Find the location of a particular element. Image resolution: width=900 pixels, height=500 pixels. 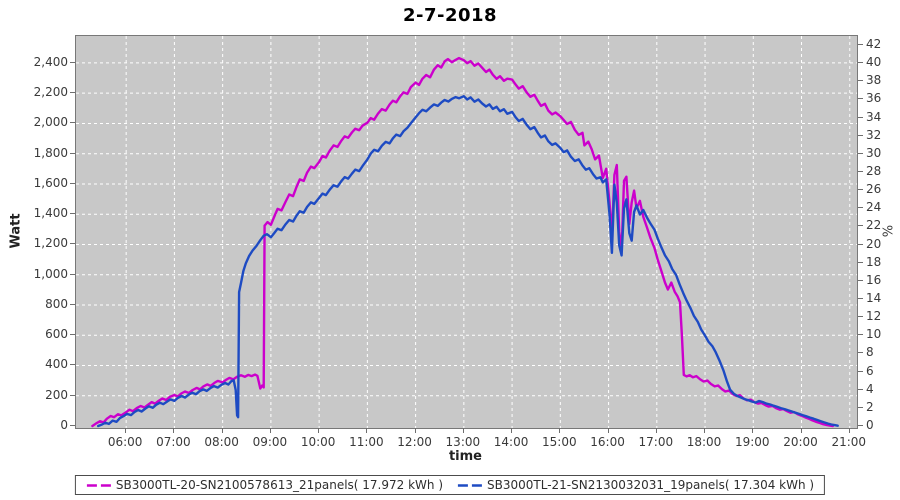

y-axis-left-tick-label: 1,800 is located at coordinates (50, 152).